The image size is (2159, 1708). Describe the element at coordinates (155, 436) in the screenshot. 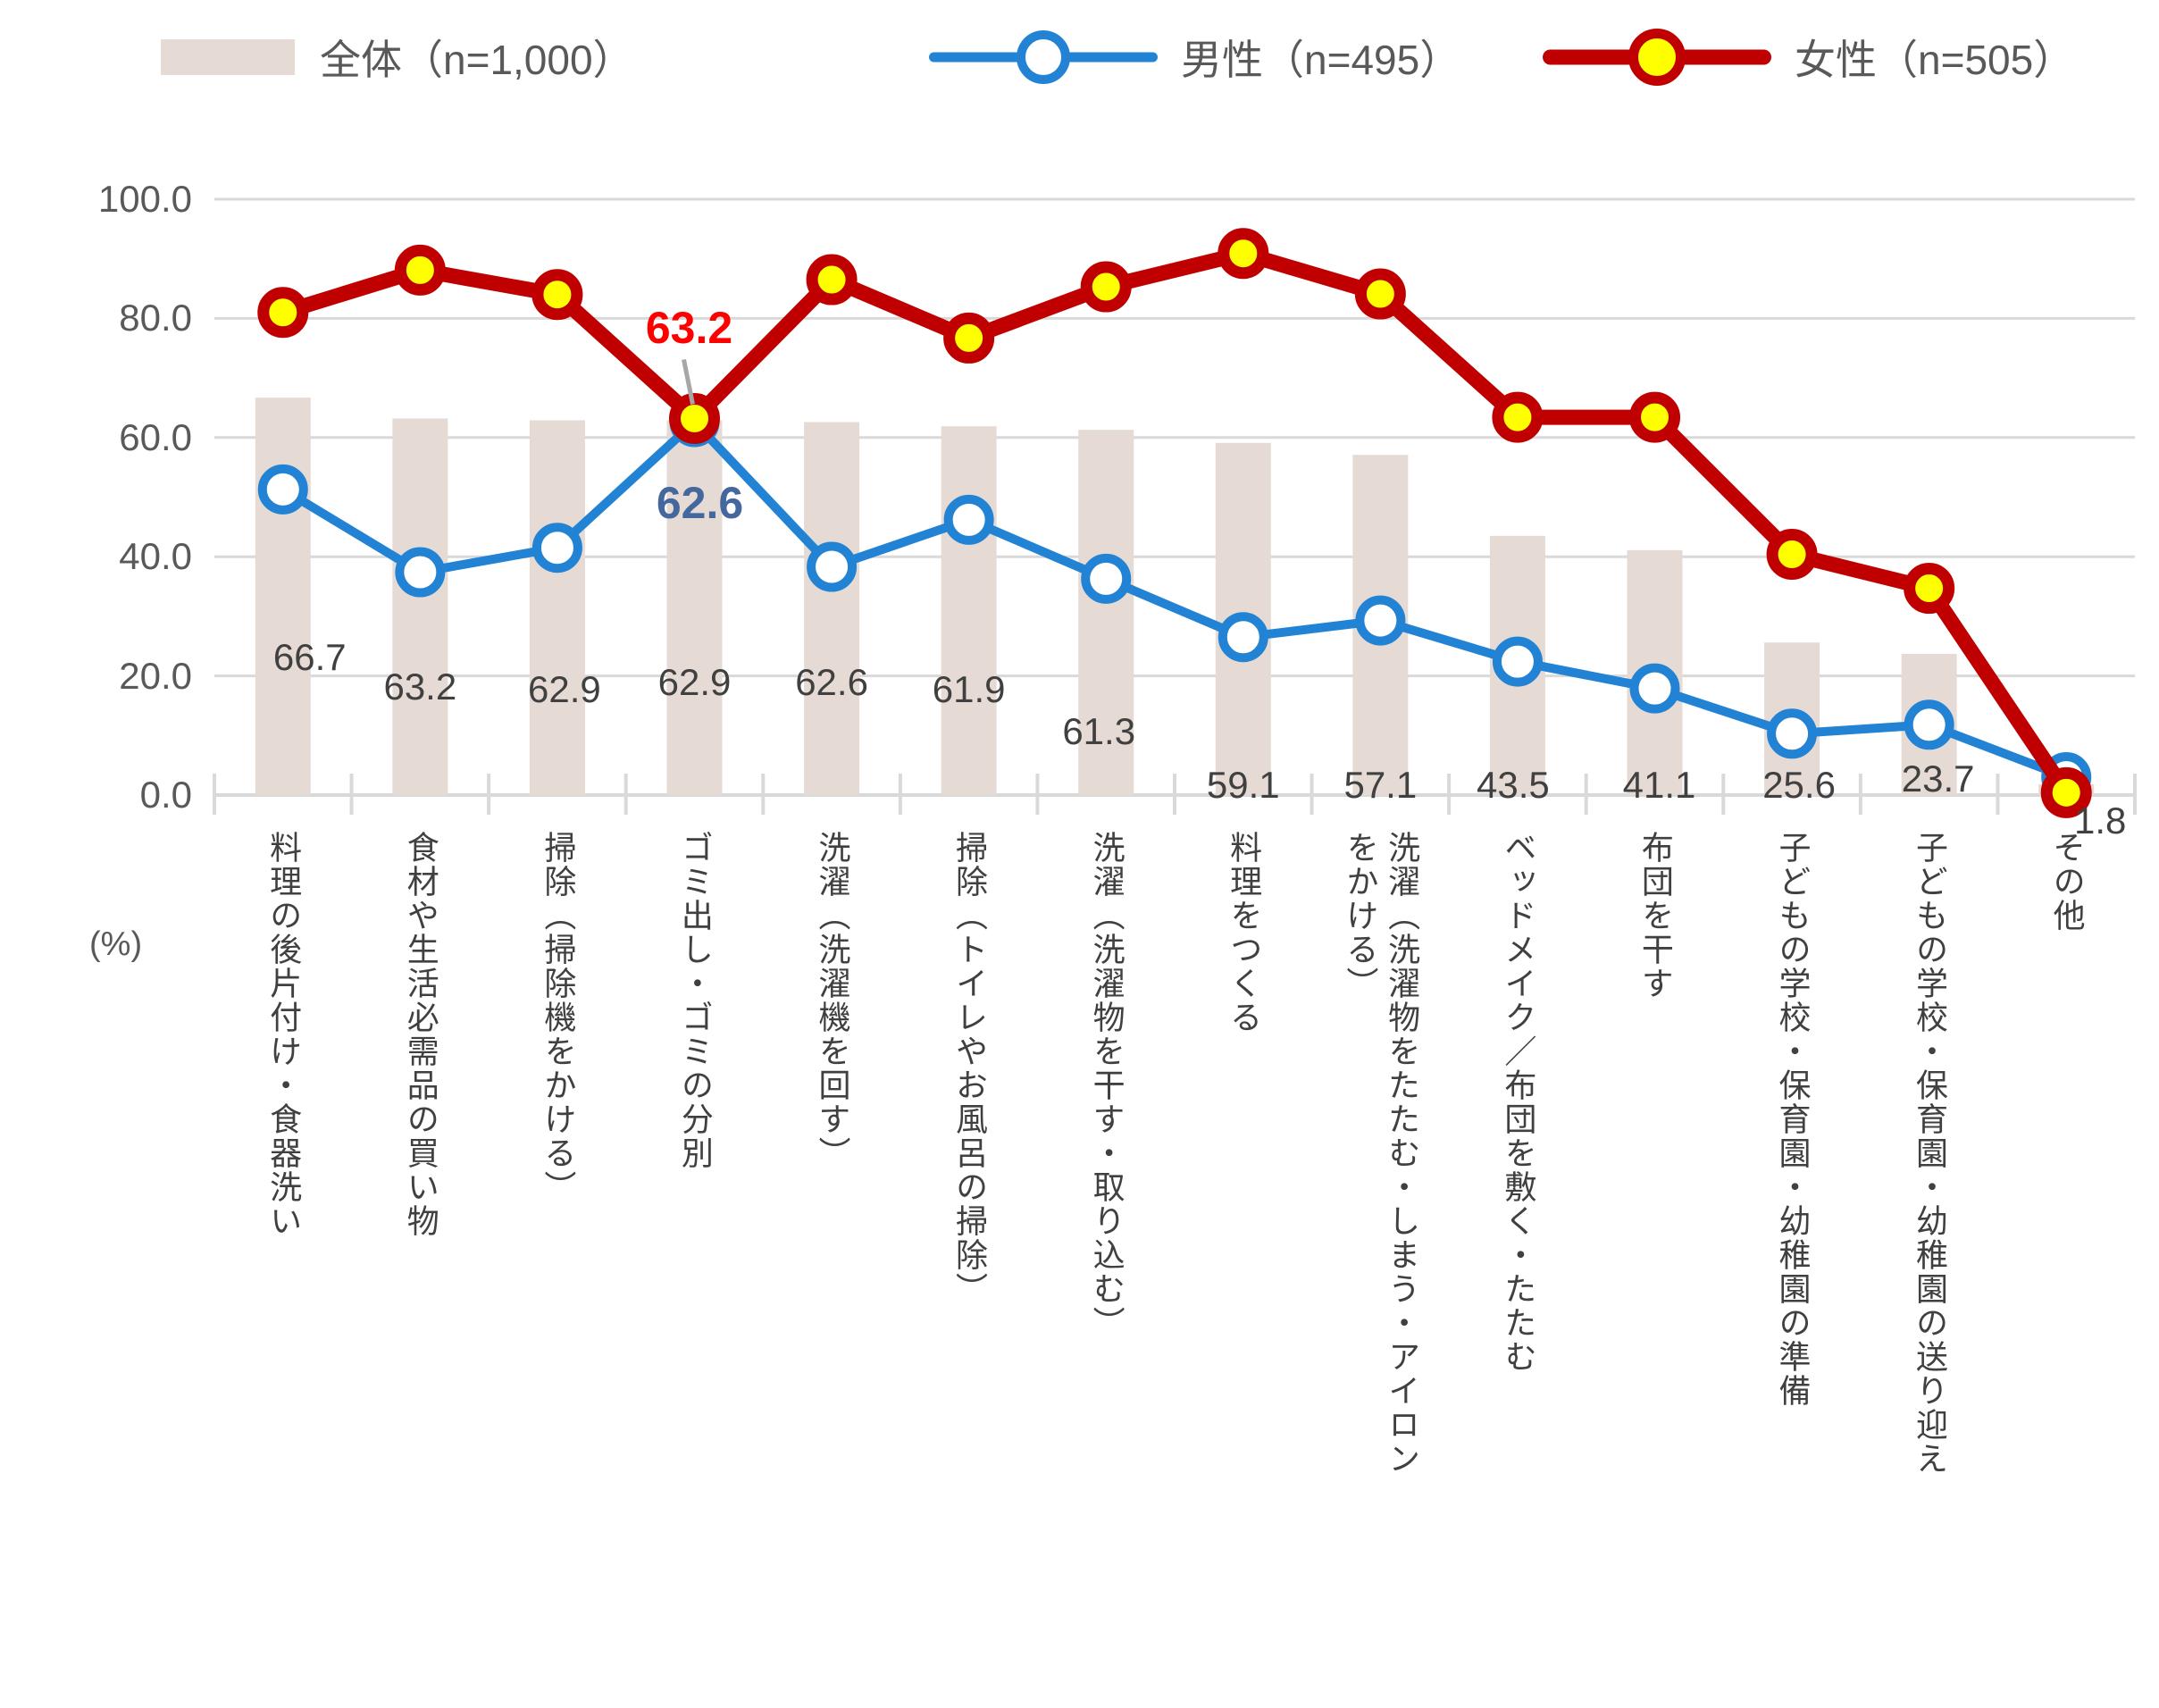

I see `y-tick-label: 60.0` at that location.